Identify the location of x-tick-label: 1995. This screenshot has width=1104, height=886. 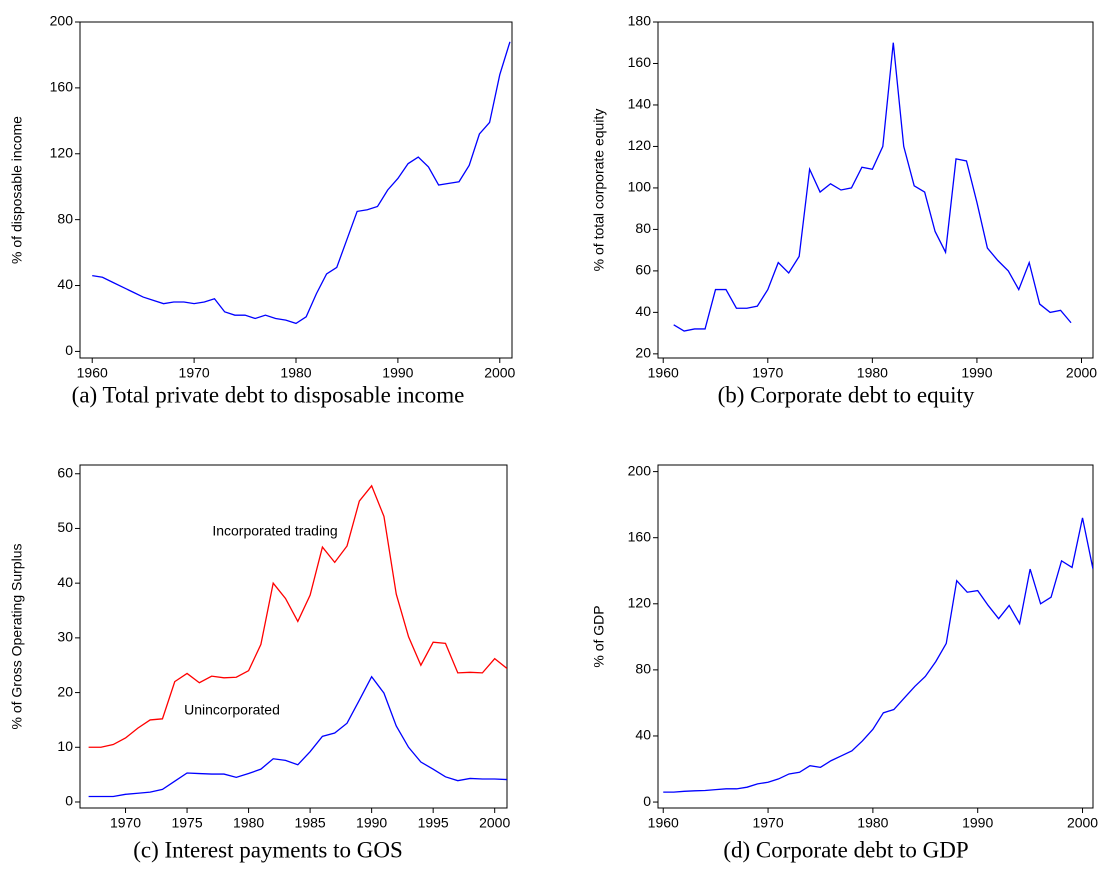
(433, 823).